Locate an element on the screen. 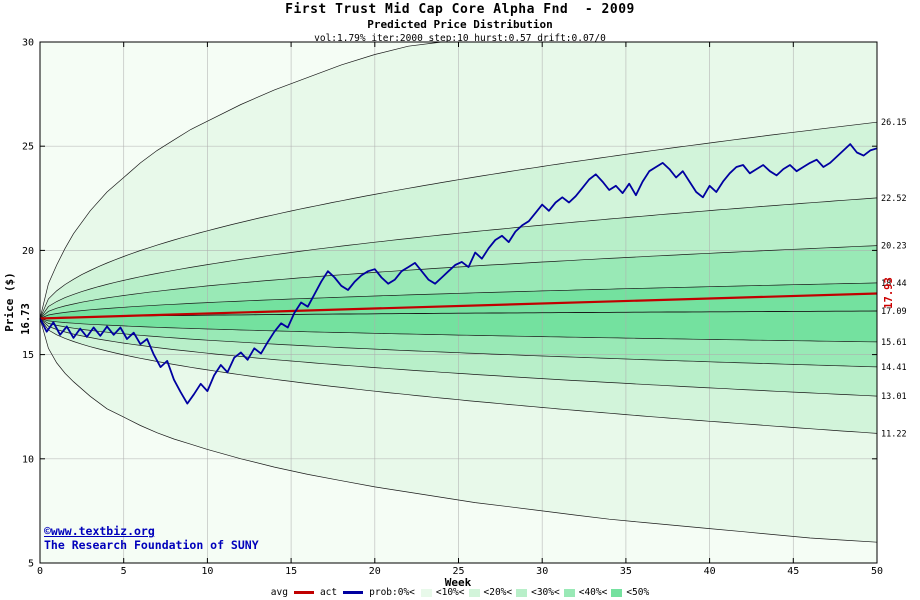  median-line is located at coordinates (458, 314).